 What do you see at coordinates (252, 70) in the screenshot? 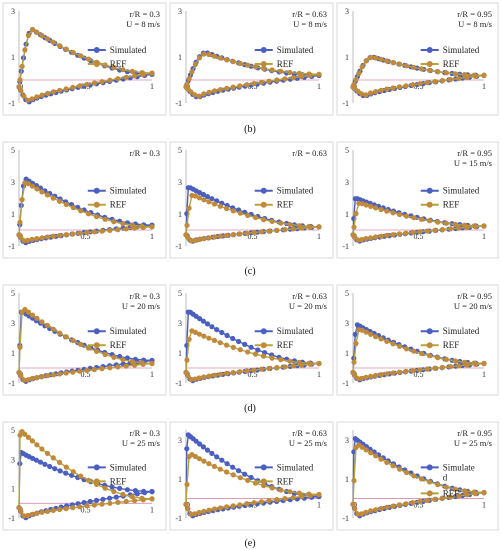
I see `ref-series-line` at bounding box center [252, 70].